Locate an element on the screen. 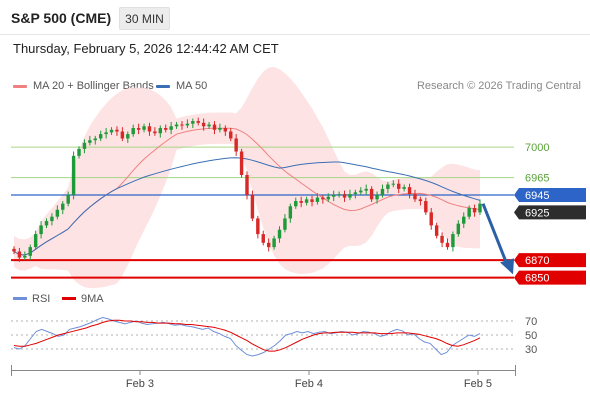 This screenshot has height=400, width=590. level-label-6925: 6925 is located at coordinates (537, 213).